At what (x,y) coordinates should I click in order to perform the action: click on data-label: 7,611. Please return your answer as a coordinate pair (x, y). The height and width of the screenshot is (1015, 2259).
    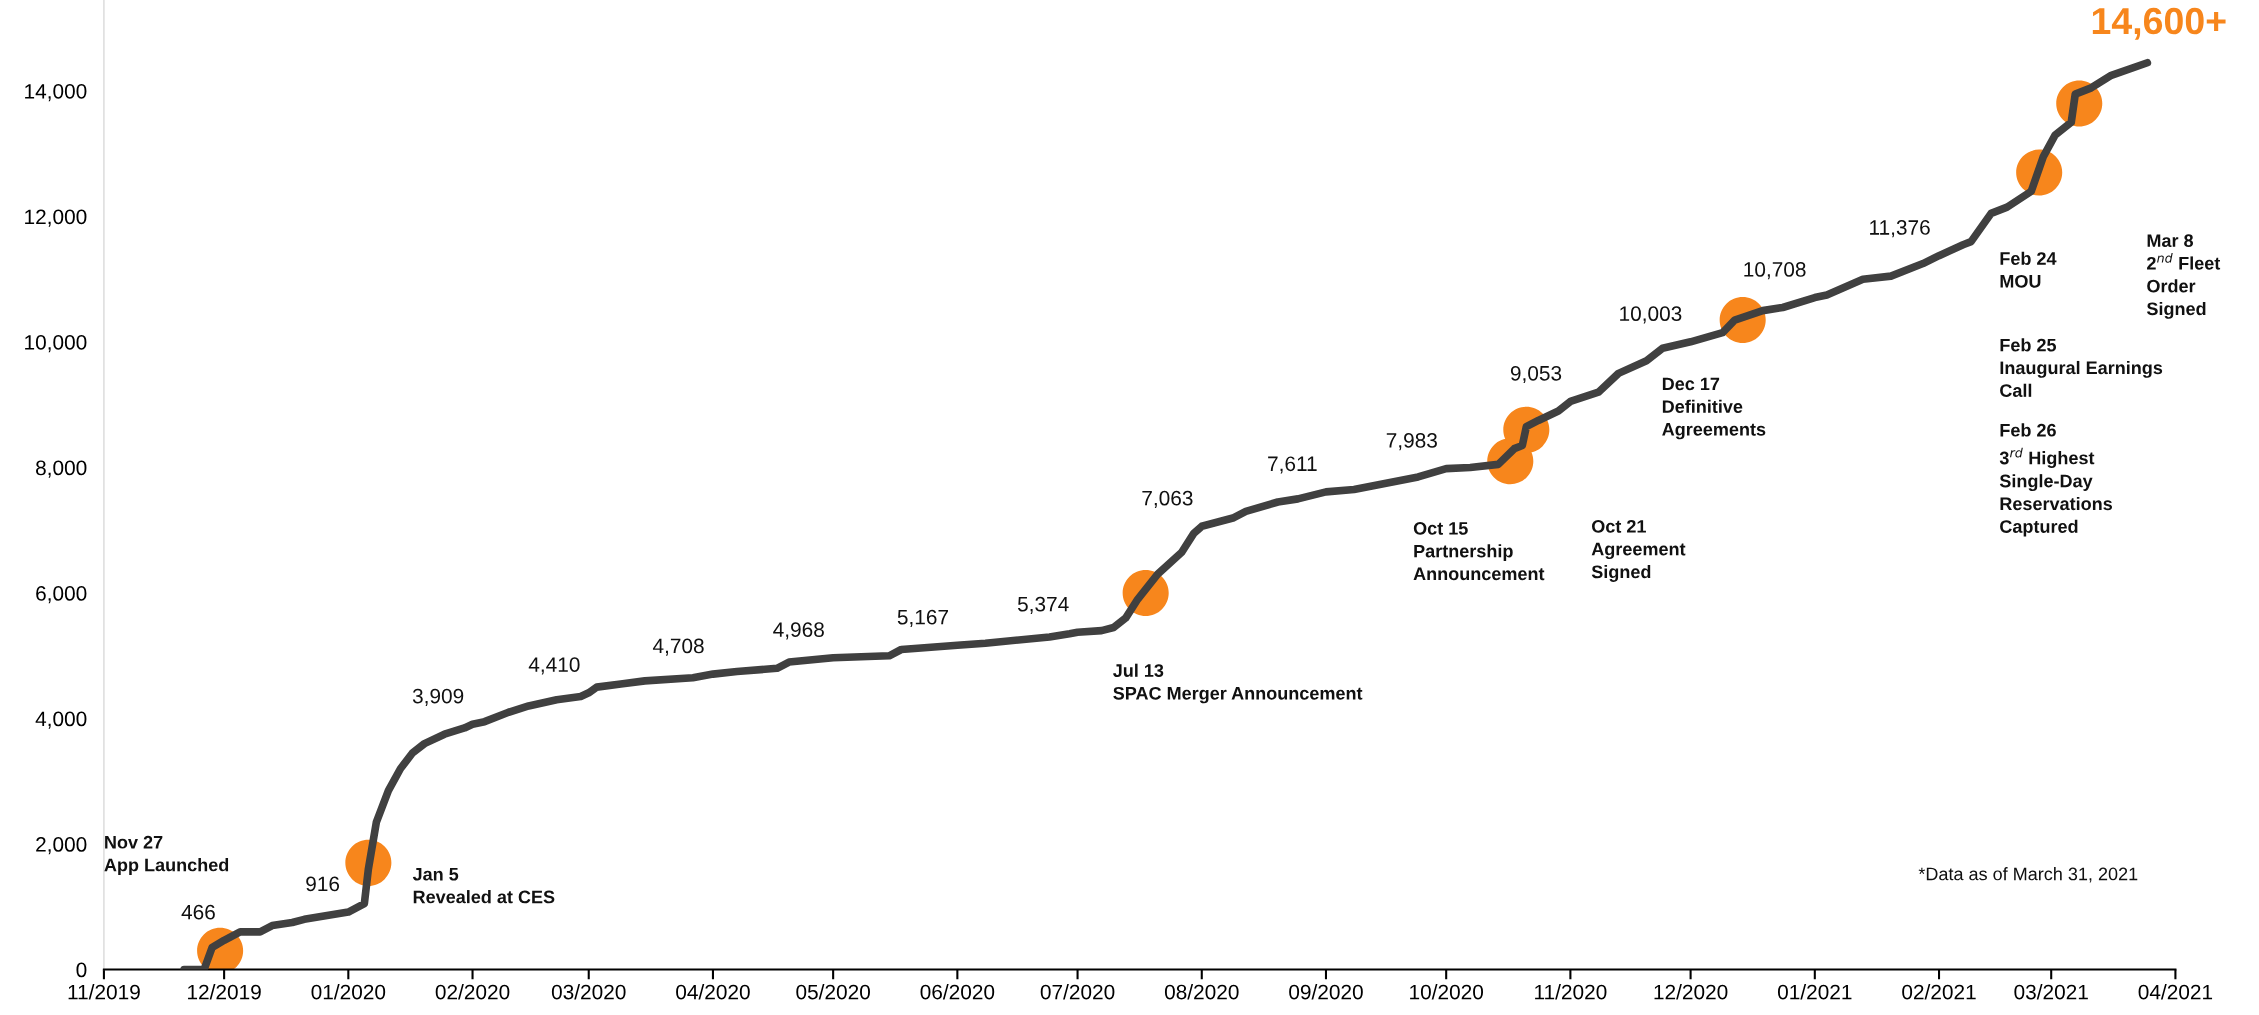
    Looking at the image, I should click on (1292, 465).